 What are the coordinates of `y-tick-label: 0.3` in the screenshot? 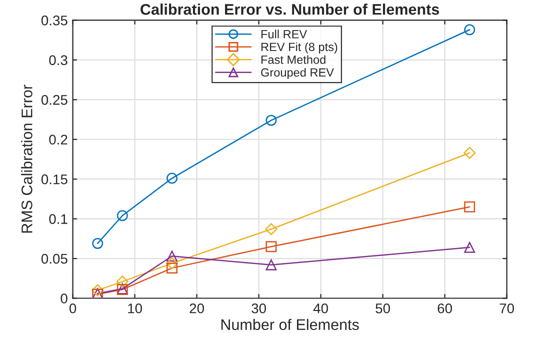 It's located at (58, 60).